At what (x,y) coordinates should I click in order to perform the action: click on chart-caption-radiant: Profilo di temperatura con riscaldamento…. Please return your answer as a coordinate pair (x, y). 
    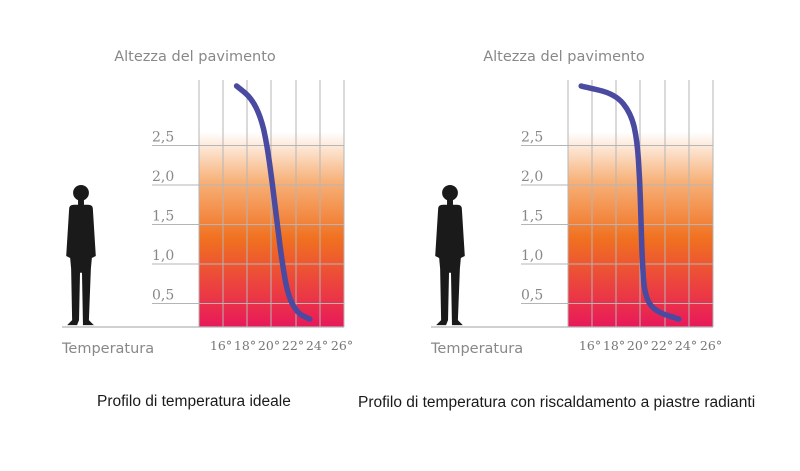
    Looking at the image, I should click on (557, 402).